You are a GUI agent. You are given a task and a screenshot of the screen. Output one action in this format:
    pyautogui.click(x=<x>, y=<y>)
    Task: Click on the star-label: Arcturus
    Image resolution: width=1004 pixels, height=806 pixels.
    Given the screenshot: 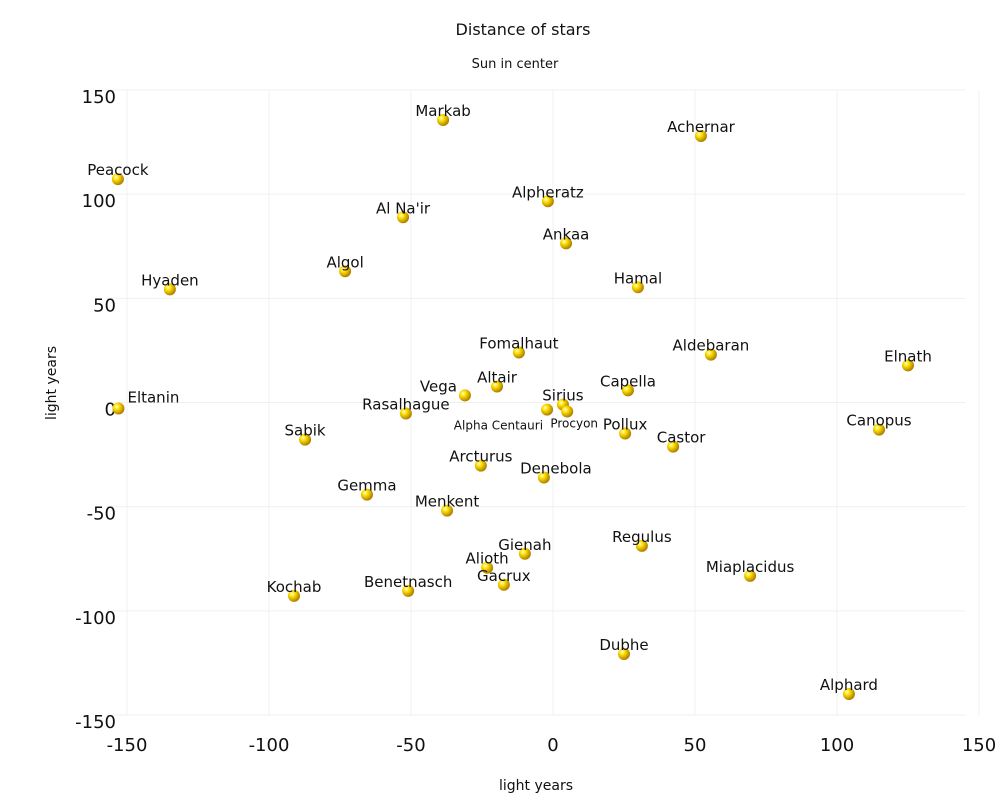 What is the action you would take?
    pyautogui.click(x=480, y=457)
    